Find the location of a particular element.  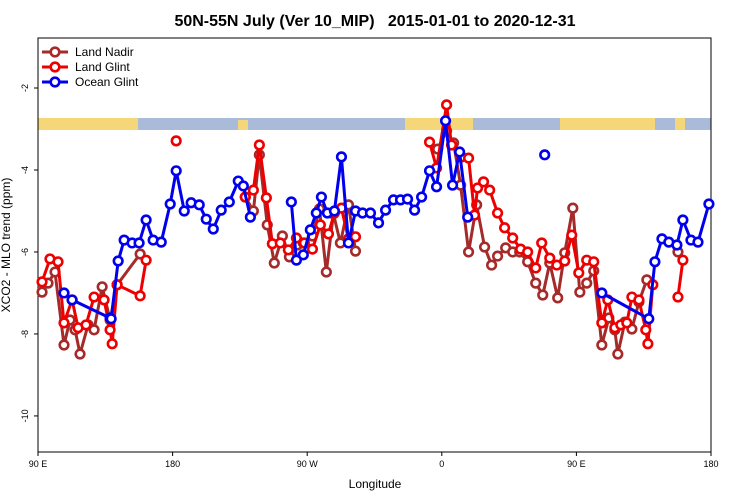

legend-label: Ocean Glint is located at coordinates (107, 82).